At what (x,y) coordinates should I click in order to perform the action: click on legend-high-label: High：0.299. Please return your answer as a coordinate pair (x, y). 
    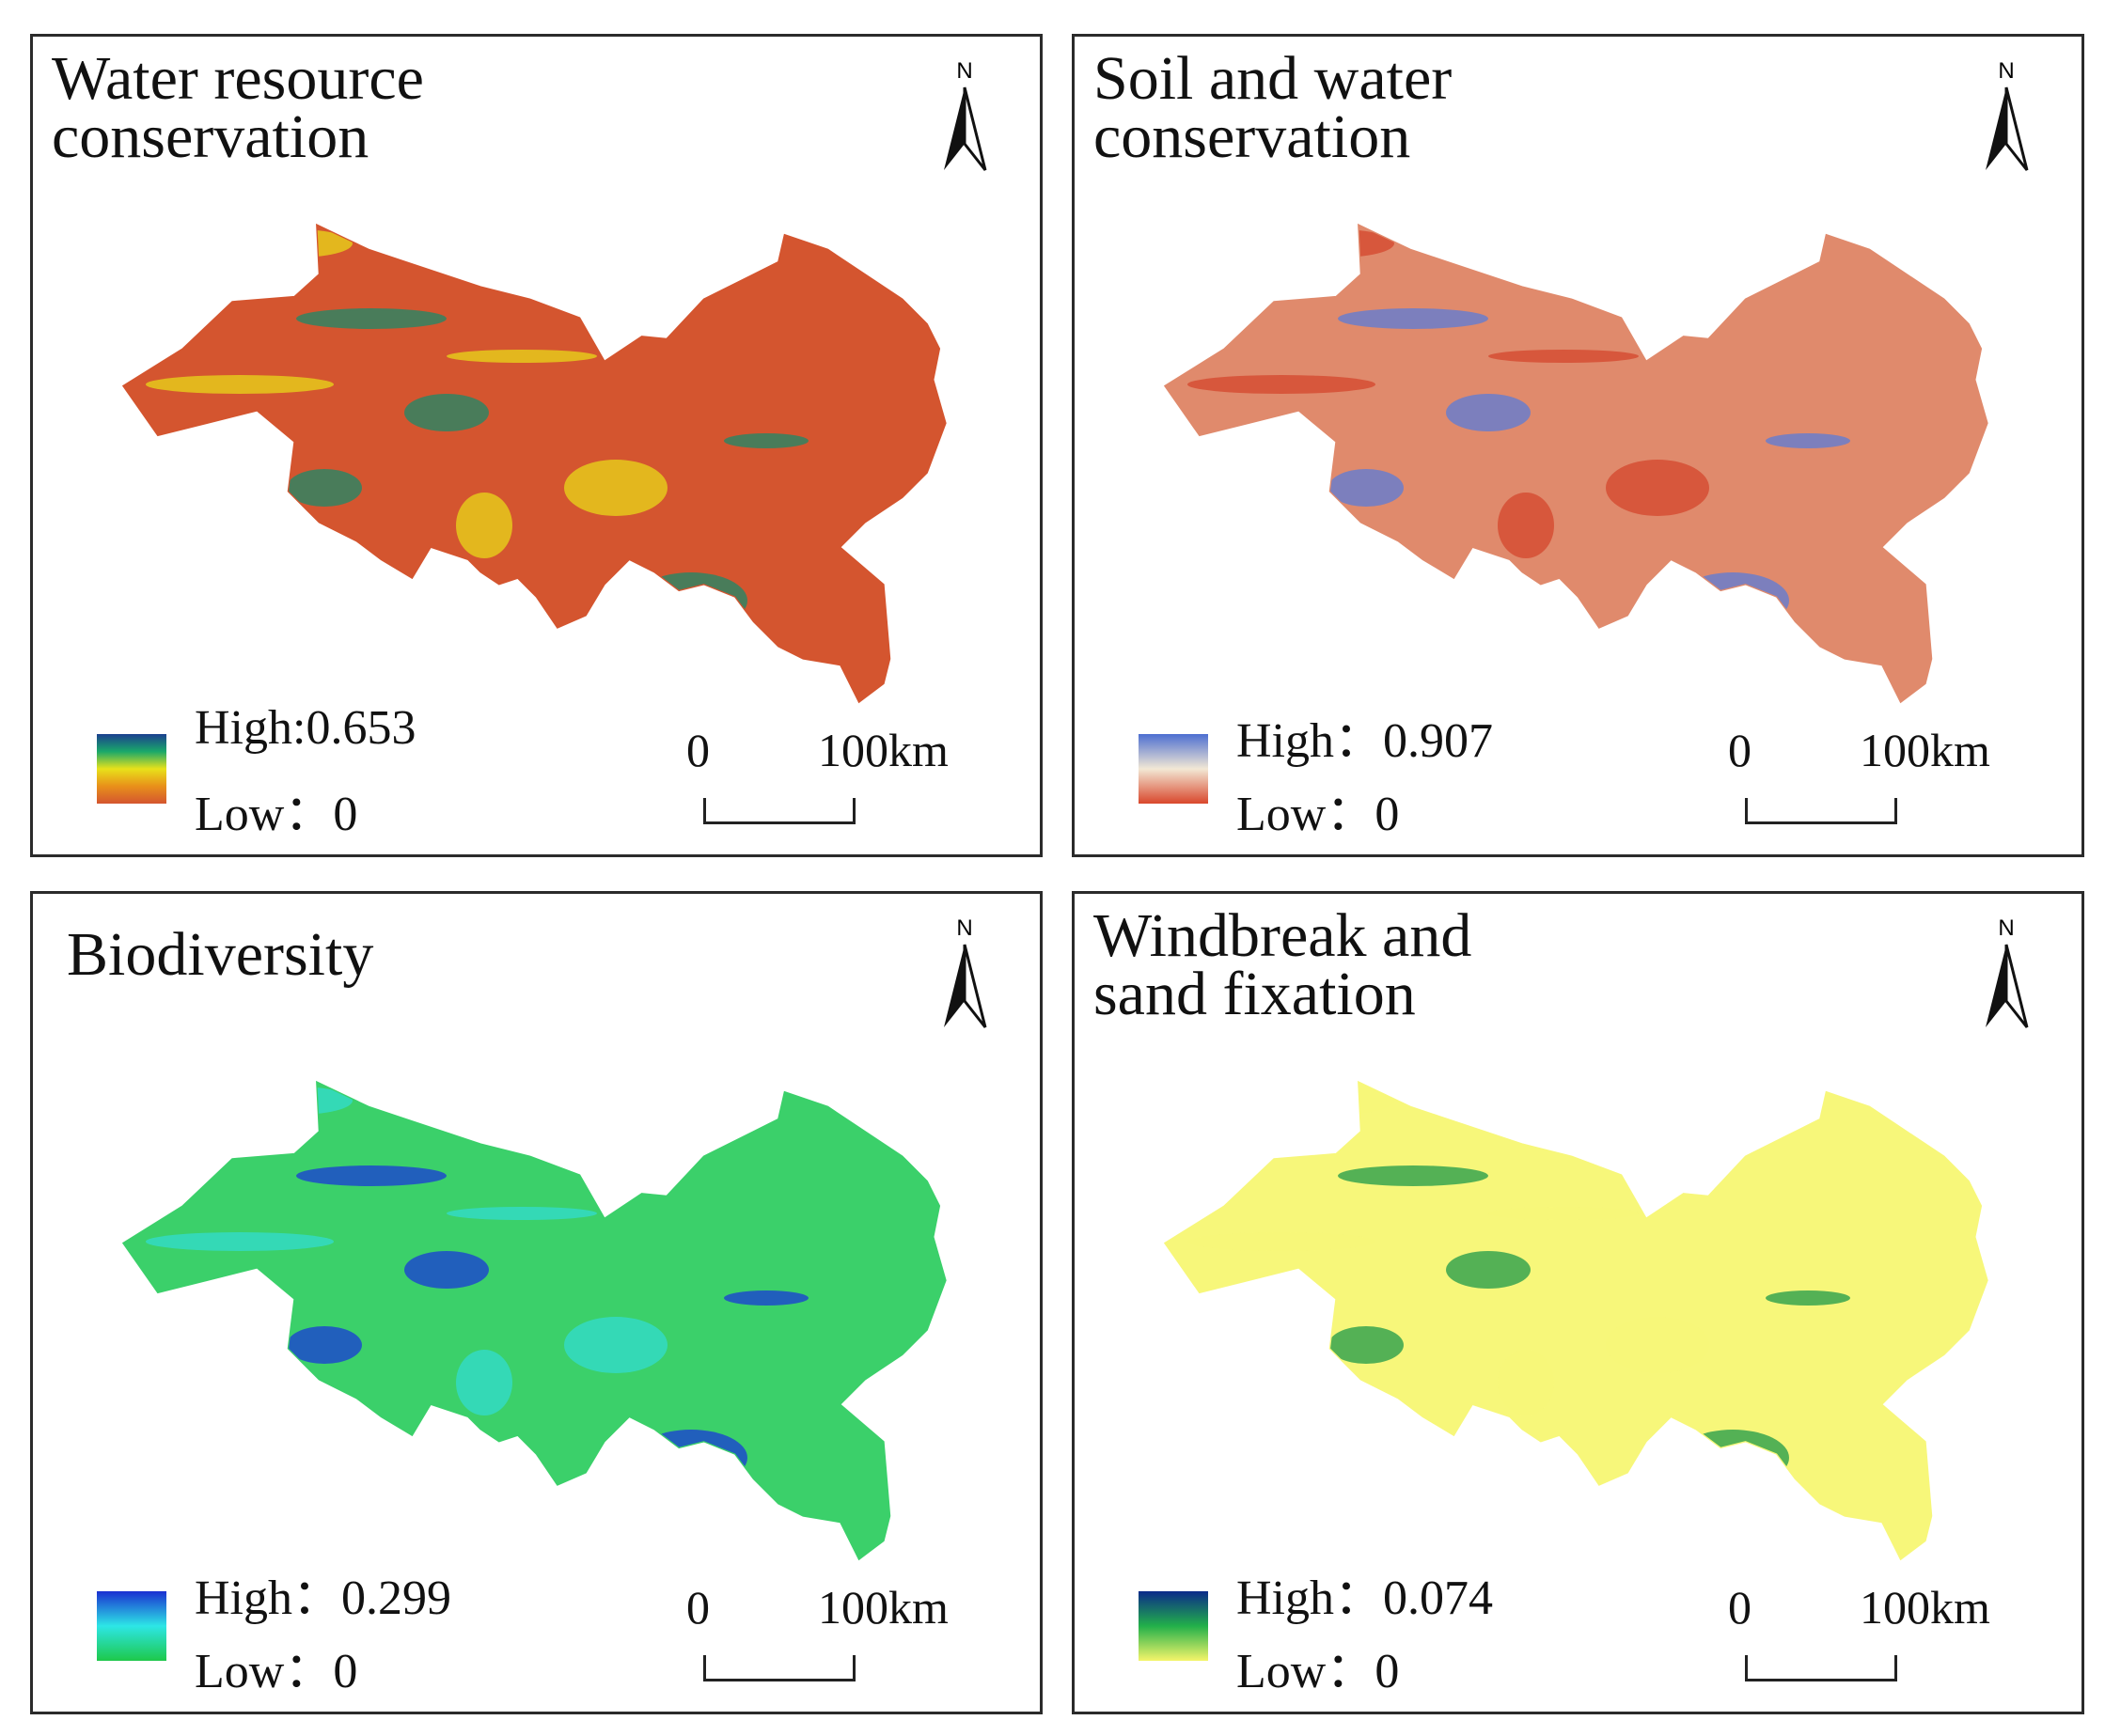
    Looking at the image, I should click on (324, 1598).